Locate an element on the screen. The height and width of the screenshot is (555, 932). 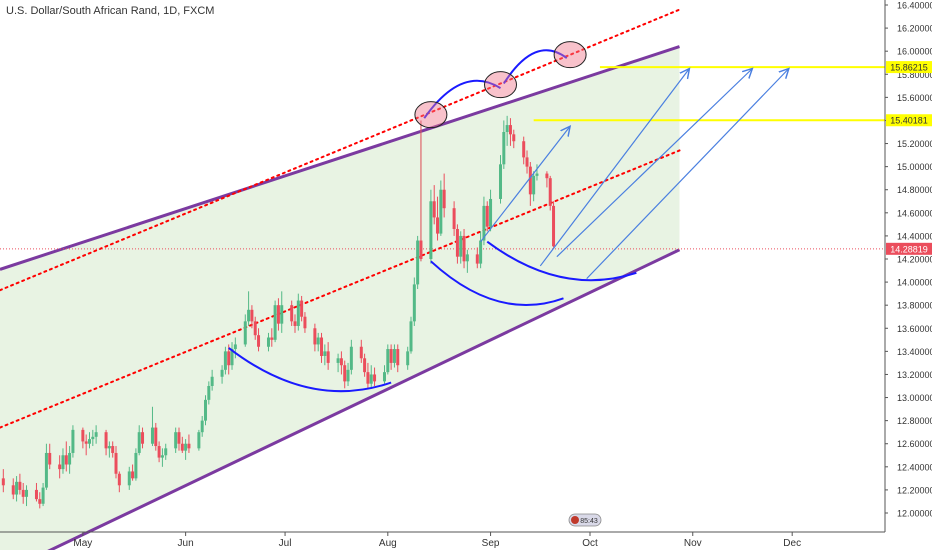
time-axis-labels: May Jun Jul Aug Sep Oct Nov Dec is located at coordinates (437, 540).